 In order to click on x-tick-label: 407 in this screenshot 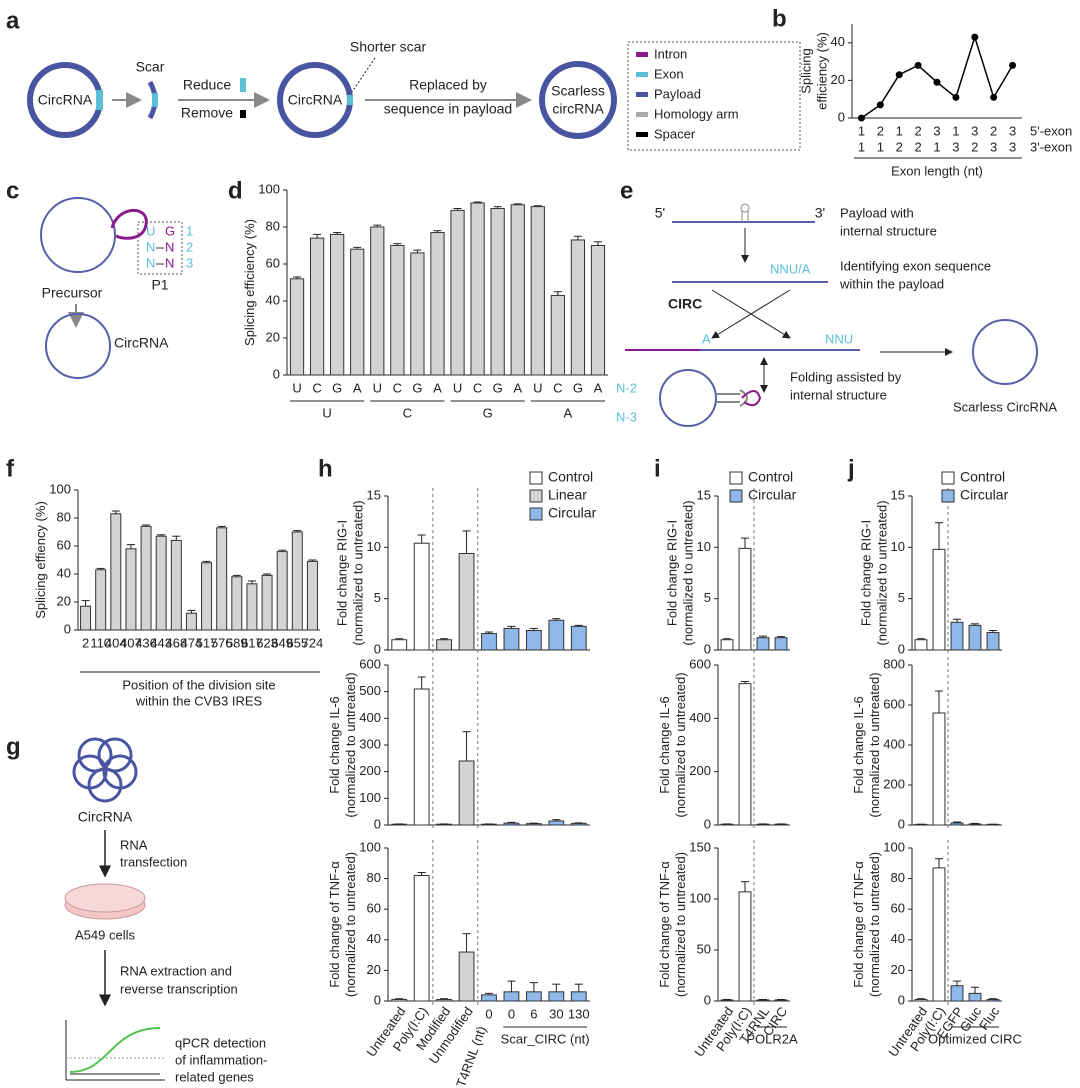, I will do `click(131, 642)`.